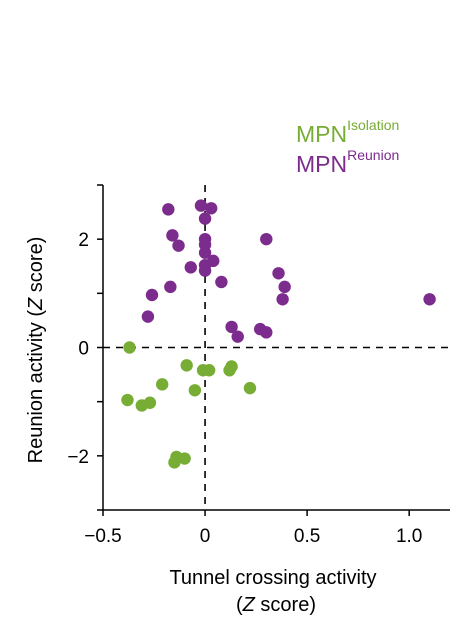 The image size is (455, 636). Describe the element at coordinates (239, 605) in the screenshot. I see `x-axis-label-open: (` at that location.